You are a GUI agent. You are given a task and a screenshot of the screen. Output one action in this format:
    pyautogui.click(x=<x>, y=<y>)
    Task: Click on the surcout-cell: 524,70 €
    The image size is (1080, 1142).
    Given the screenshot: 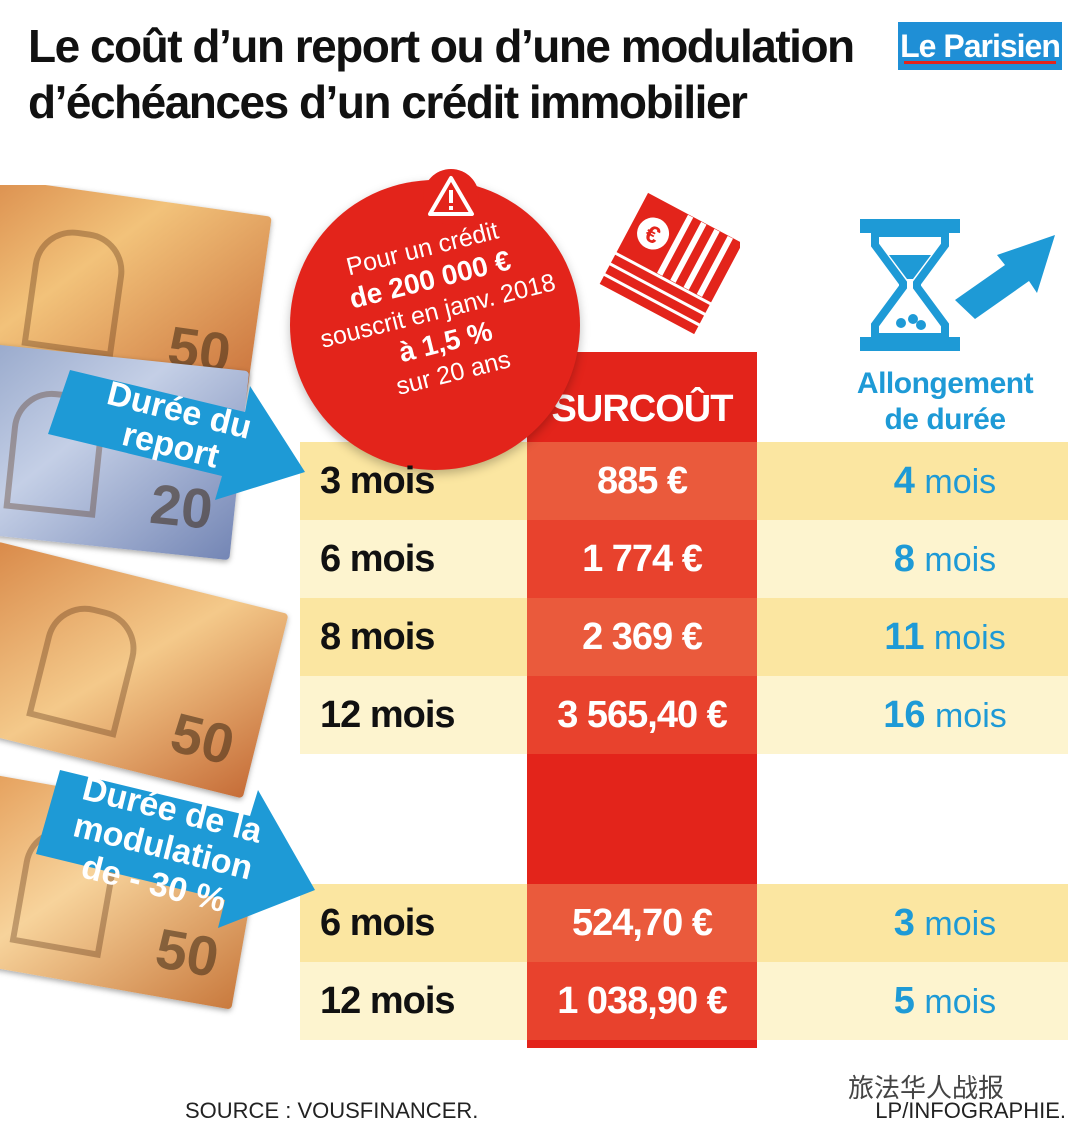 What is the action you would take?
    pyautogui.click(x=642, y=923)
    